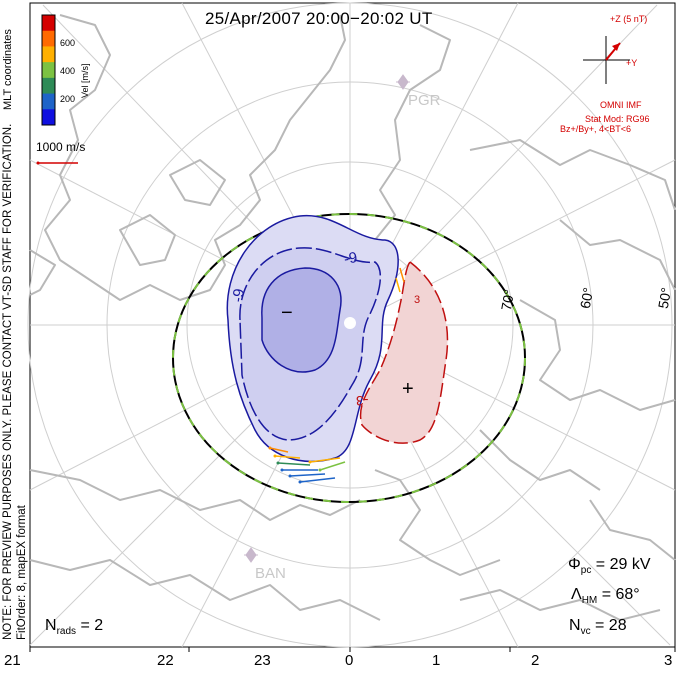  I want to click on station-pgr-label: PGR, so click(424, 100).